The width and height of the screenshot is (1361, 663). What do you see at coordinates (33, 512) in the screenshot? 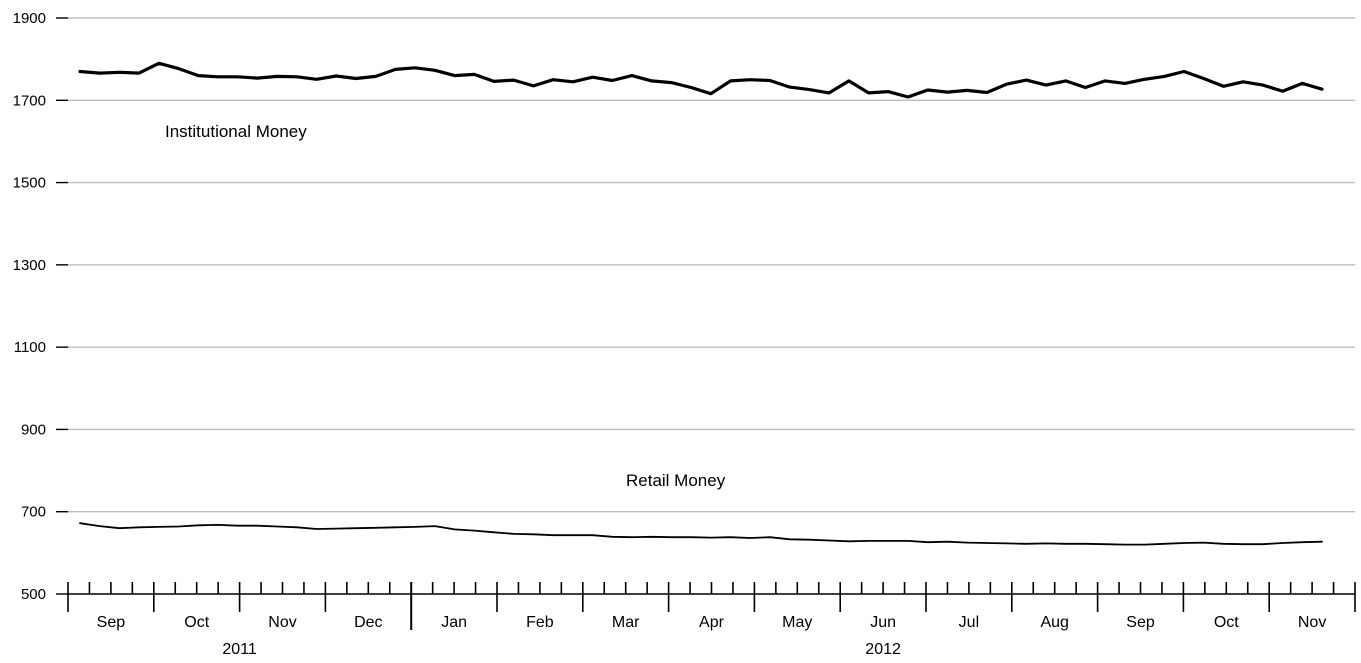
I see `y-tick-label: 700` at bounding box center [33, 512].